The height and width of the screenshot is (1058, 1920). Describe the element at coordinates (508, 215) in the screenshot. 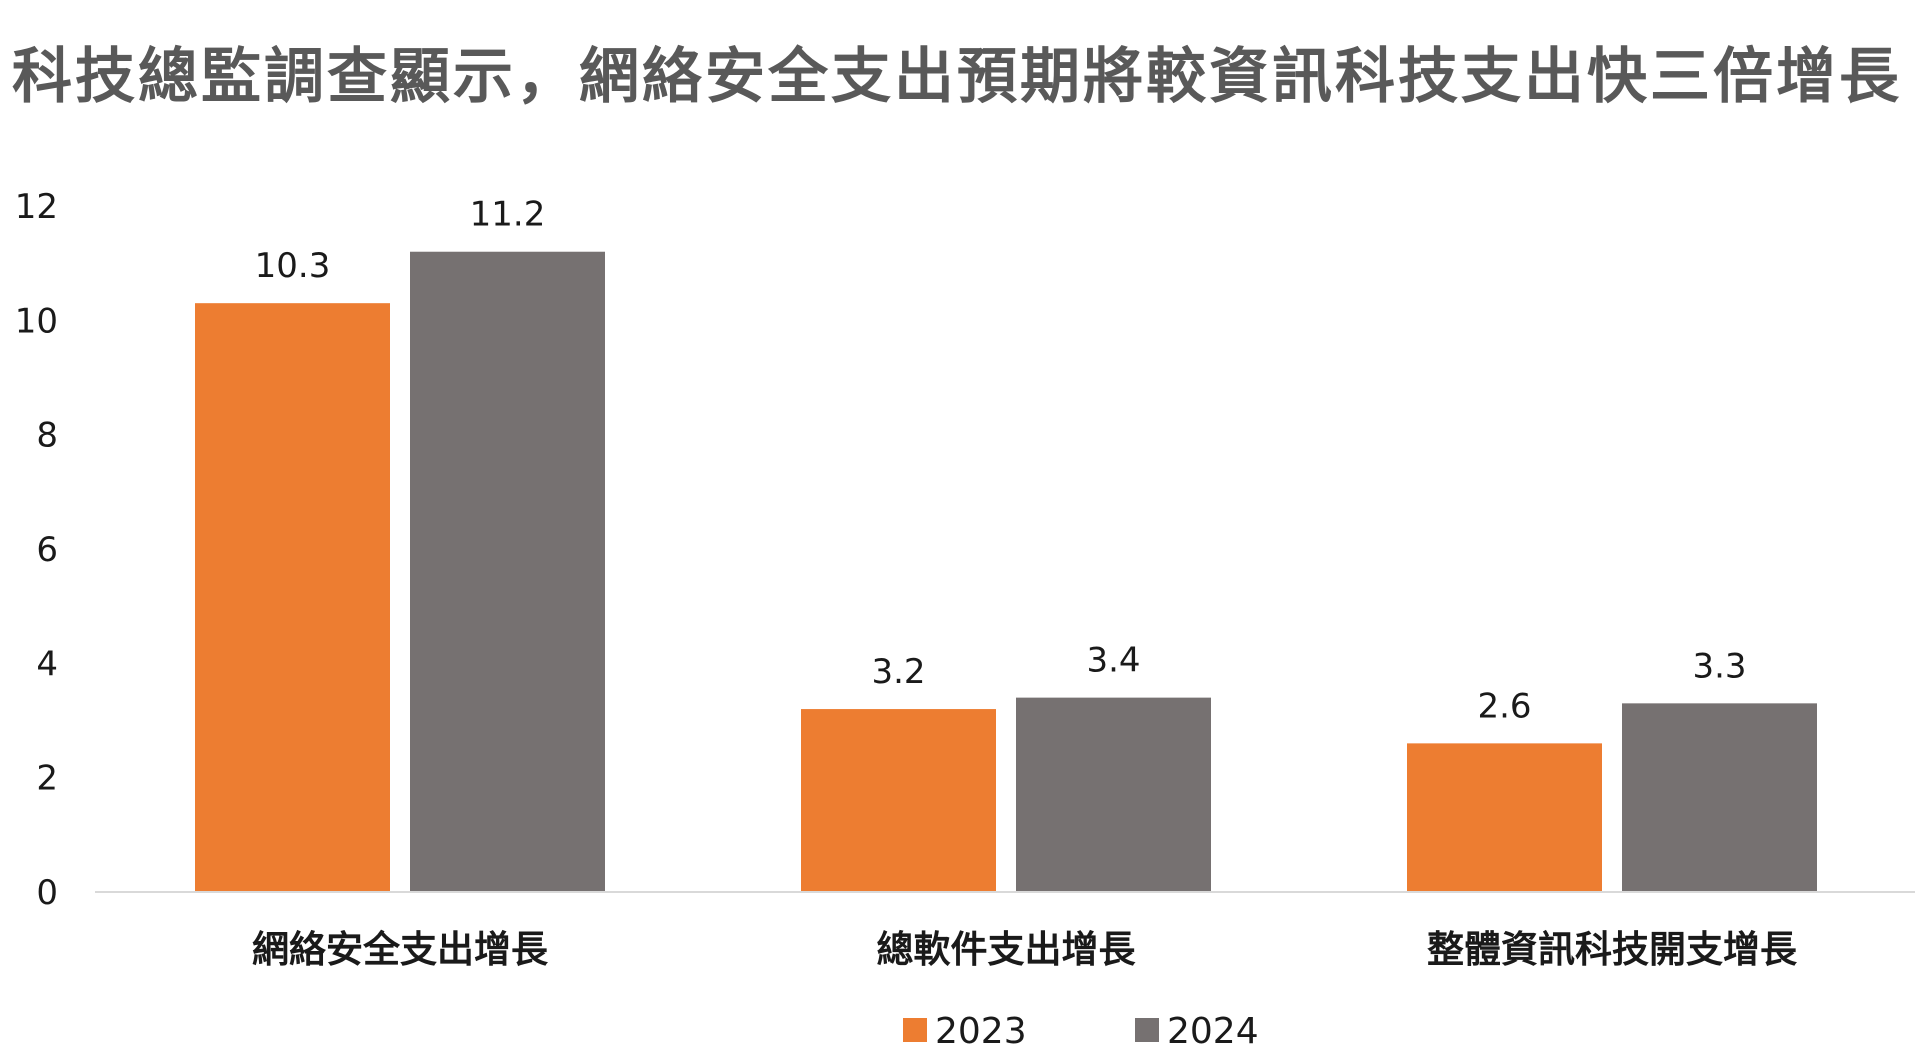

I see `data-label-2024: 11.2` at that location.